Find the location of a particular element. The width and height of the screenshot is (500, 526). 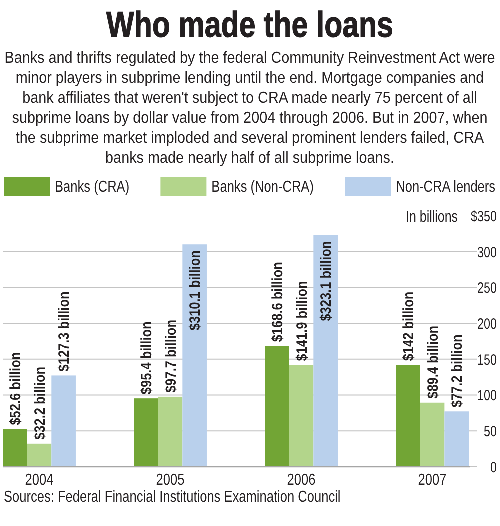

y-tick-label: 100 is located at coordinates (487, 395).